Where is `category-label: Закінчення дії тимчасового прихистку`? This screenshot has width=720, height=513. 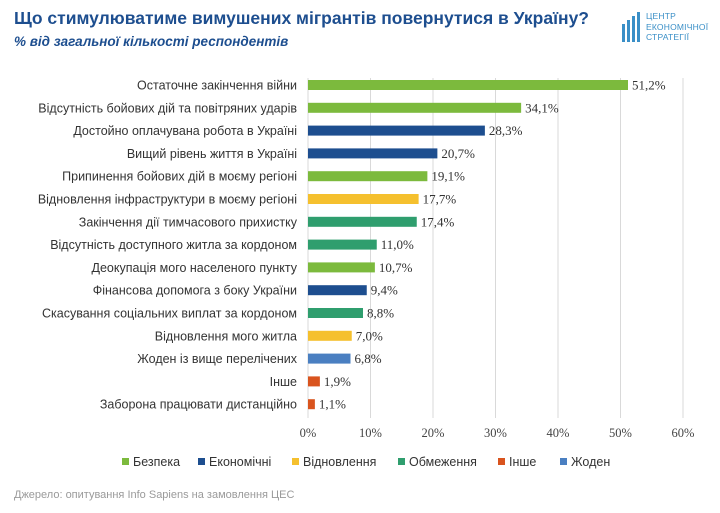 category-label: Закінчення дії тимчасового прихистку is located at coordinates (188, 222).